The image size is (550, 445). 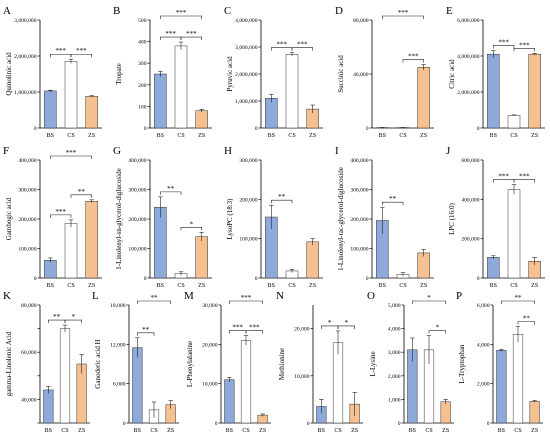 I want to click on panel-letter: H, so click(x=228, y=151).